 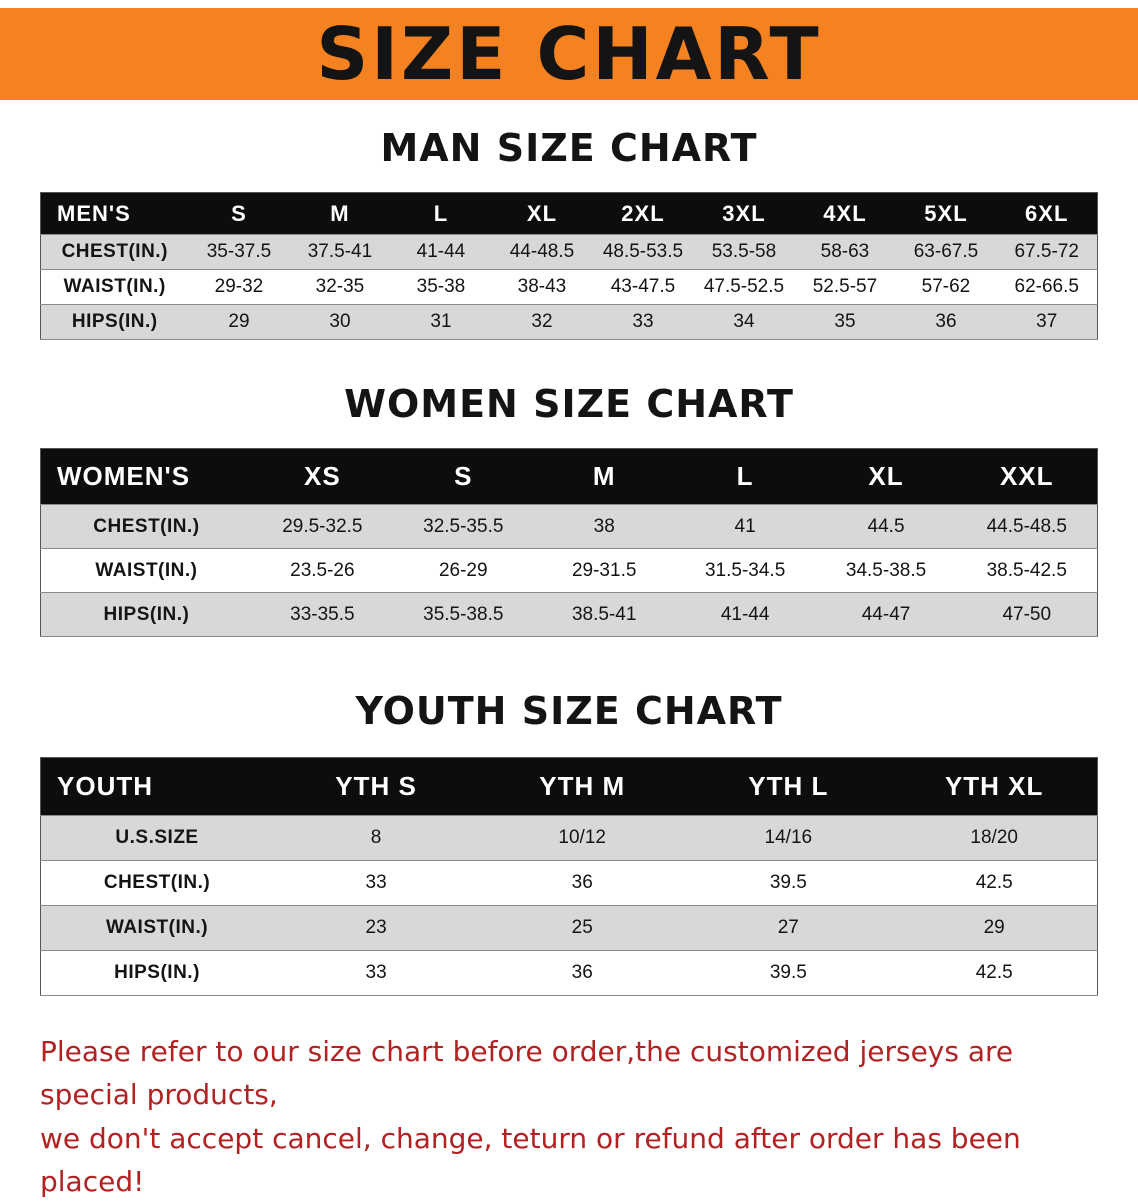 What do you see at coordinates (322, 614) in the screenshot?
I see `size-value-cell: 33-35.5` at bounding box center [322, 614].